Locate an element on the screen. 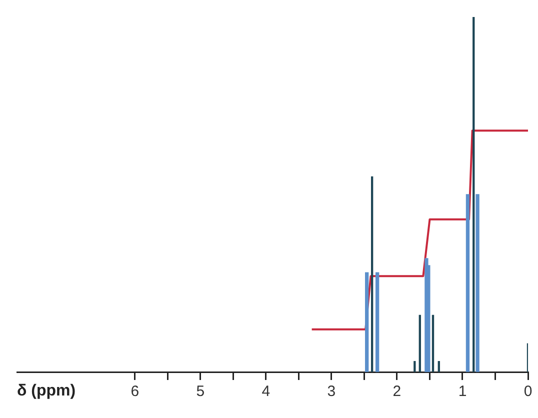 This screenshot has width=538, height=418. x-tick-label: 3 is located at coordinates (331, 391).